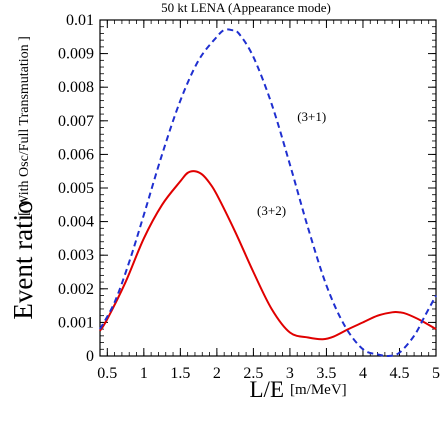 This screenshot has width=446, height=429. Describe the element at coordinates (80, 20) in the screenshot. I see `y-tick-label: 0.01` at that location.